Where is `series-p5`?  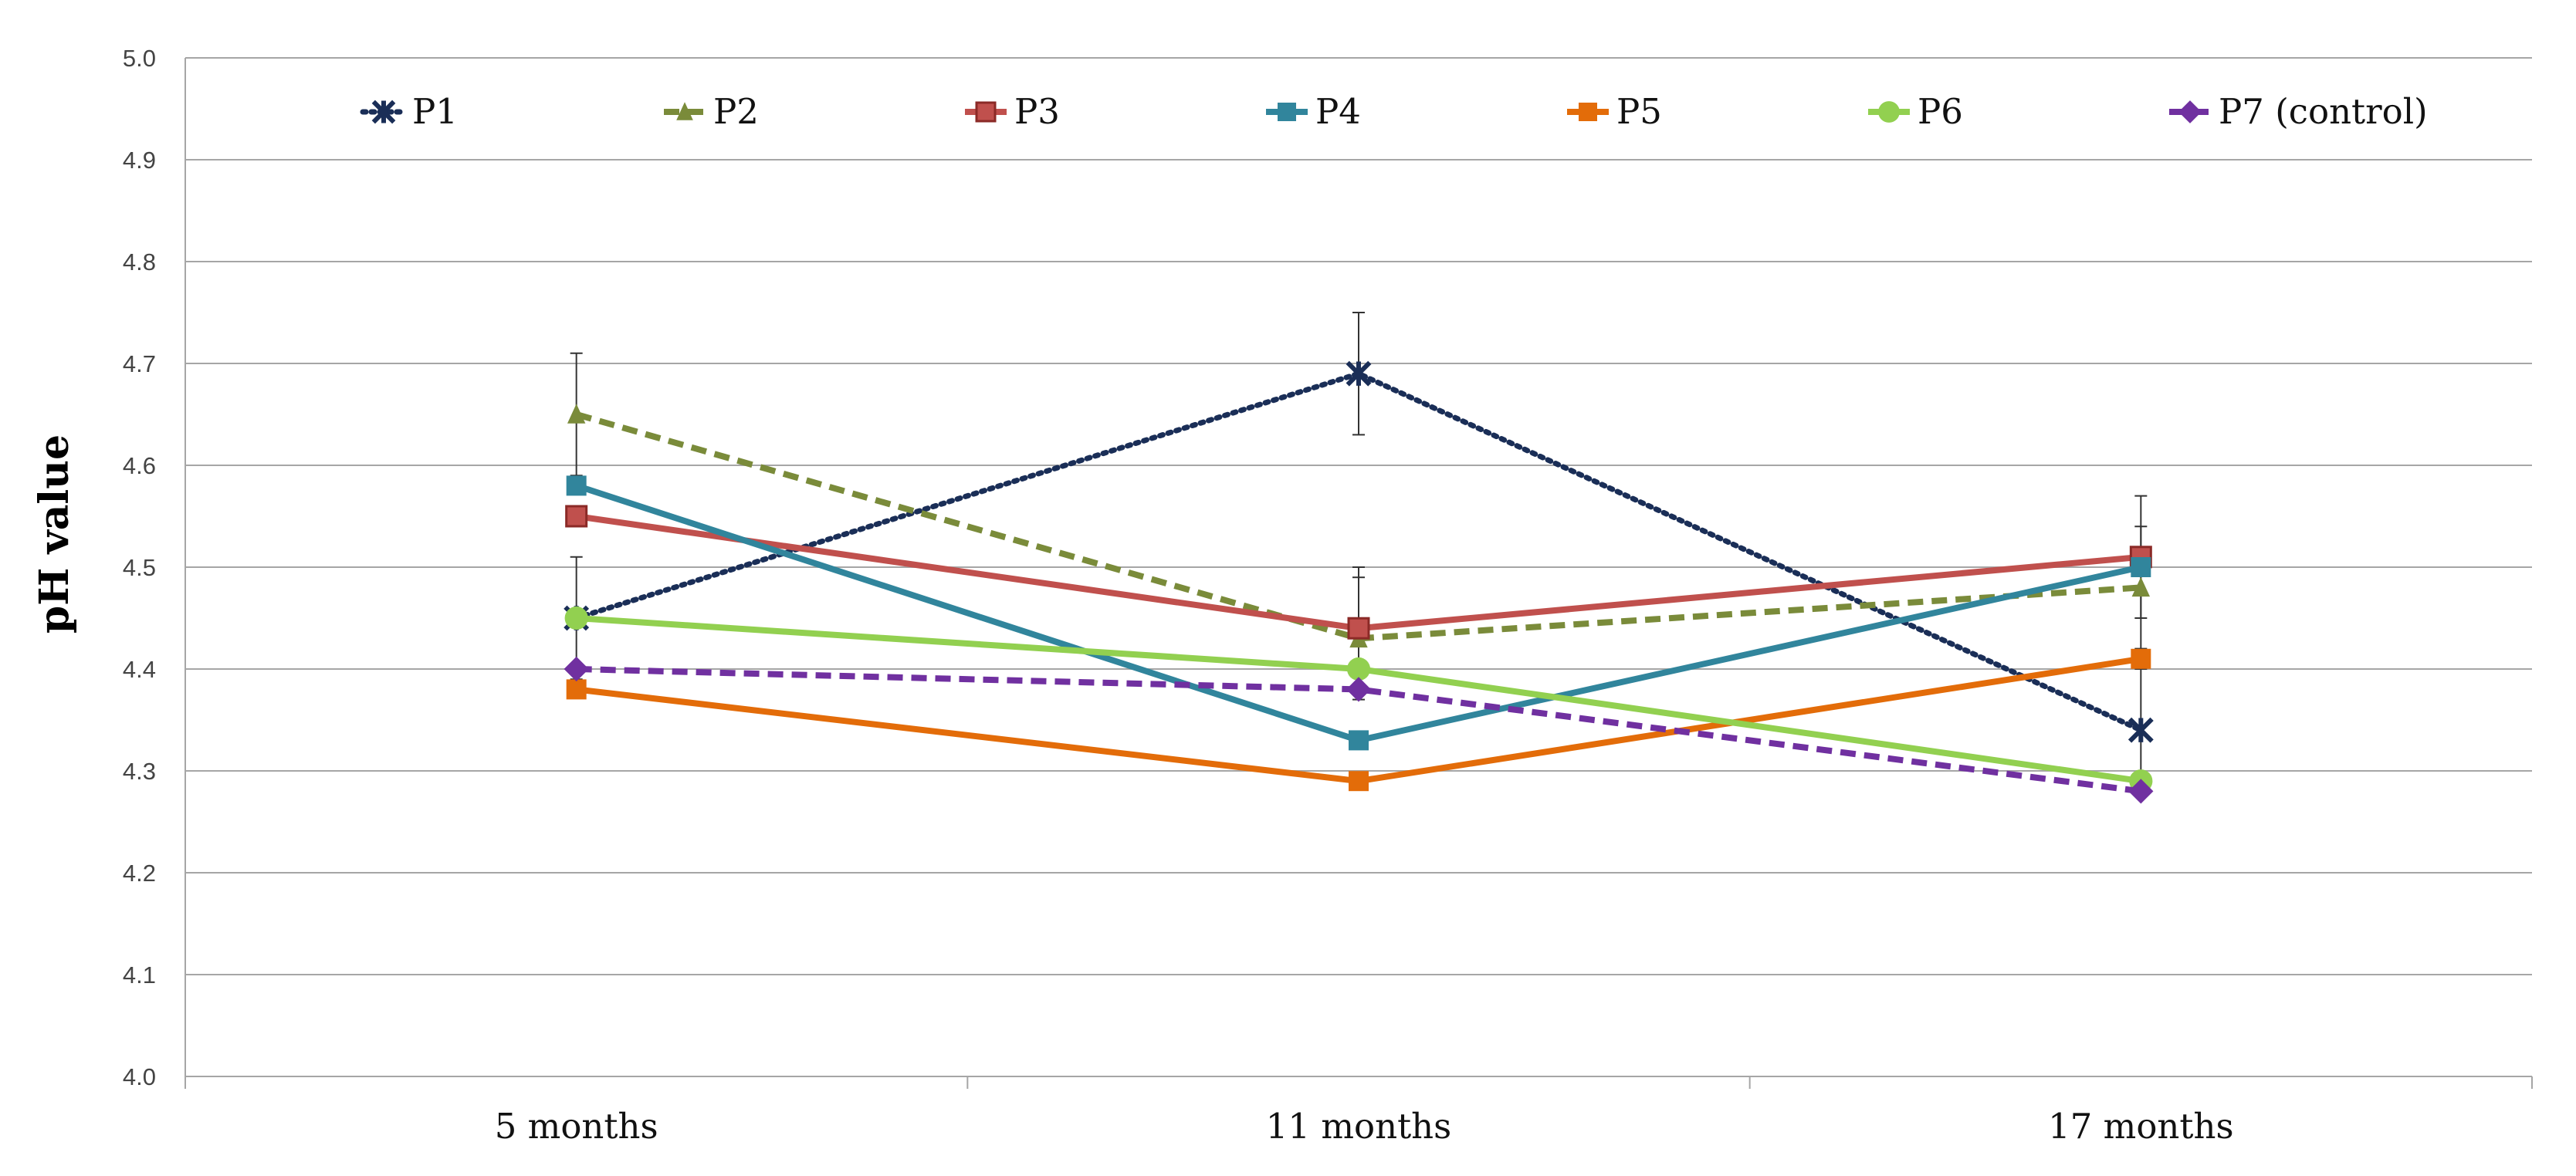 series-p5 is located at coordinates (1359, 720).